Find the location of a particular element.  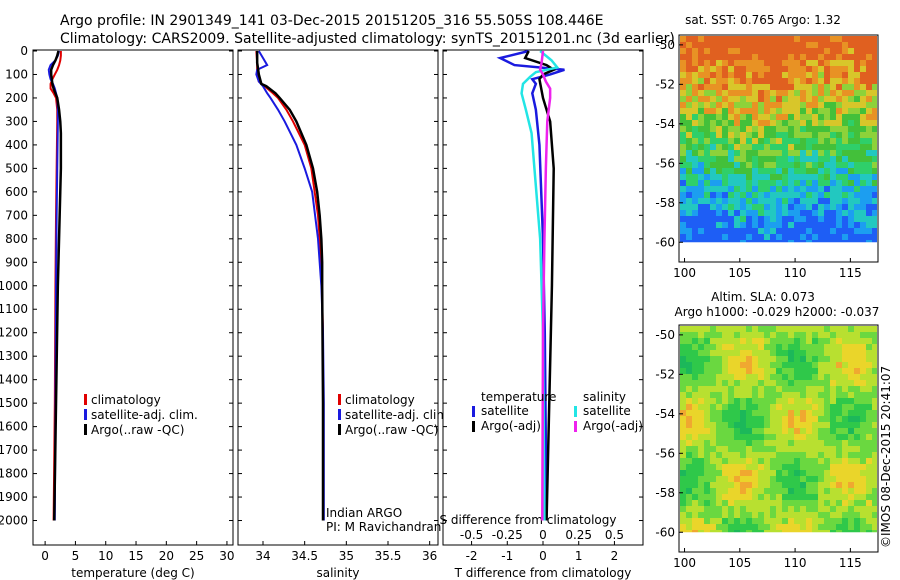

legend-swatch is located at coordinates (85, 414).